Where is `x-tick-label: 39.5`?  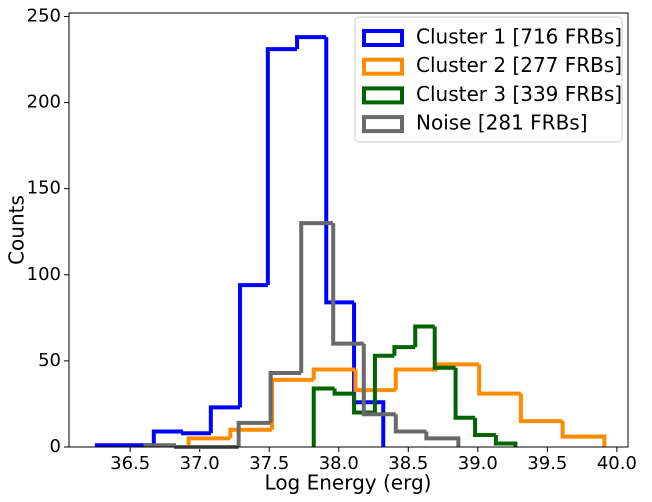
x-tick-label: 39.5 is located at coordinates (547, 463).